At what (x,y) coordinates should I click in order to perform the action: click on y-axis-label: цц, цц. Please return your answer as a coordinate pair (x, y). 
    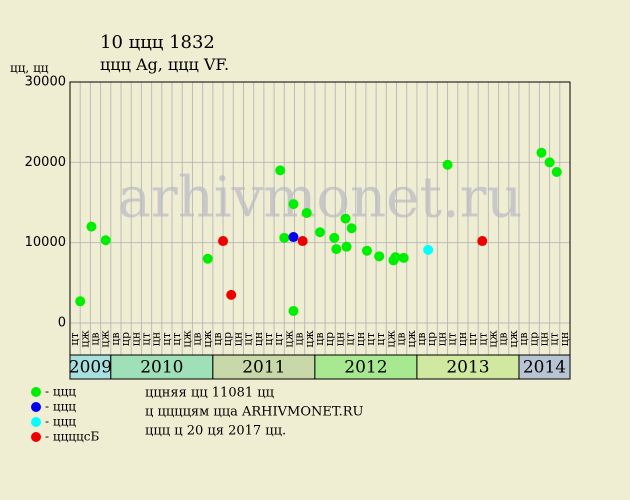
    Looking at the image, I should click on (29, 68).